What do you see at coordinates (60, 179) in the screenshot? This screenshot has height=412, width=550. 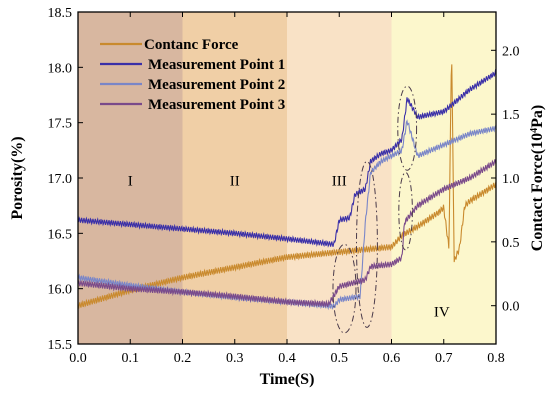 I see `y-left-tick-label: 17.0` at bounding box center [60, 179].